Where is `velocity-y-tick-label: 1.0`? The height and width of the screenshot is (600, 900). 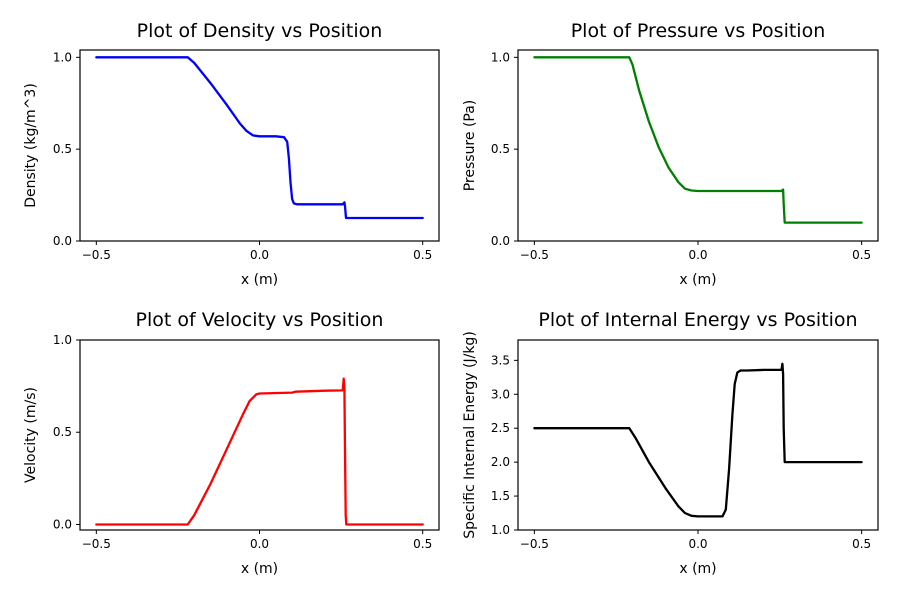 velocity-y-tick-label: 1.0 is located at coordinates (62, 340).